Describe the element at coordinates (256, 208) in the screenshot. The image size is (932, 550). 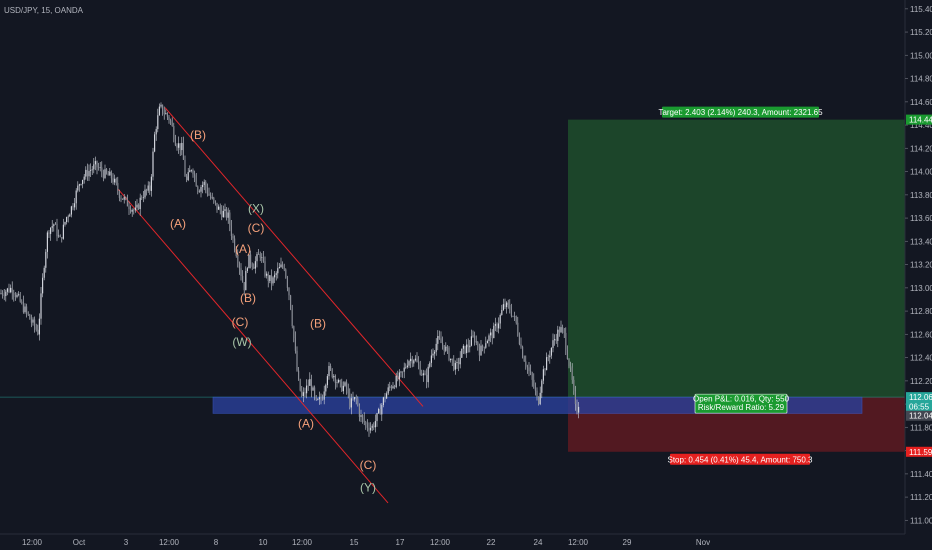
I see `wave-label: (X)` at that location.